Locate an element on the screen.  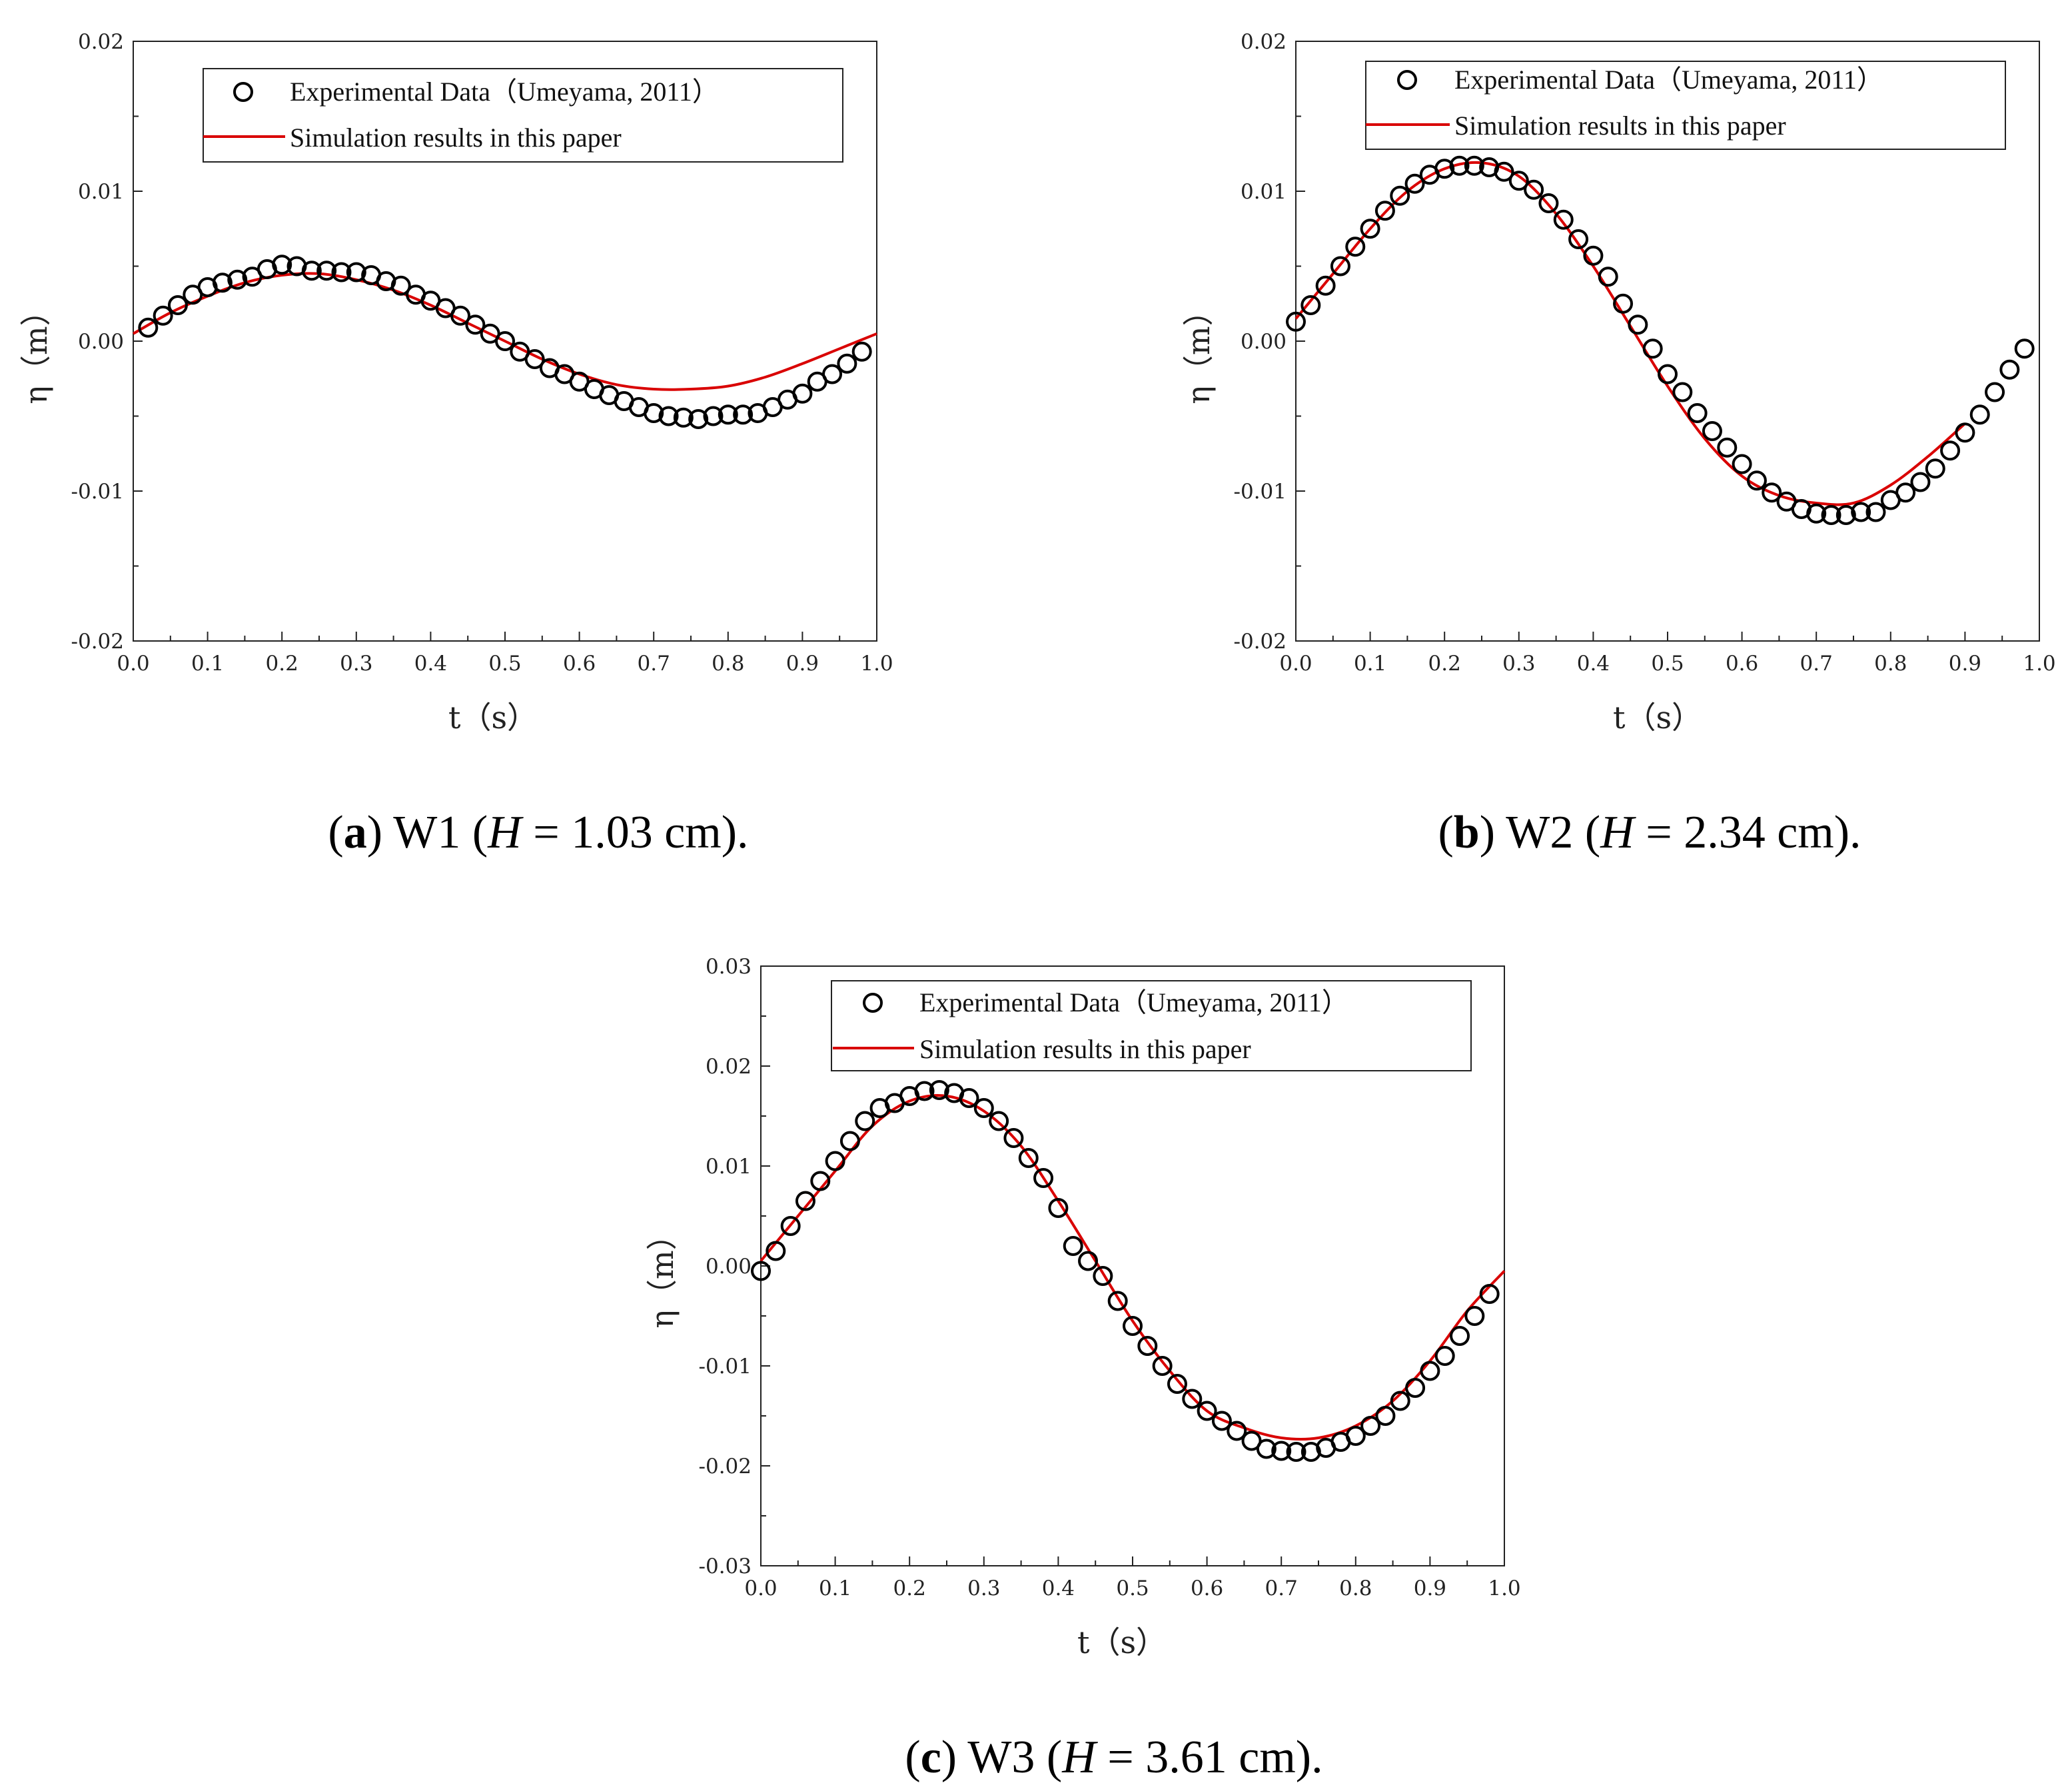
x-axis-title: t（s） is located at coordinates (1657, 718).